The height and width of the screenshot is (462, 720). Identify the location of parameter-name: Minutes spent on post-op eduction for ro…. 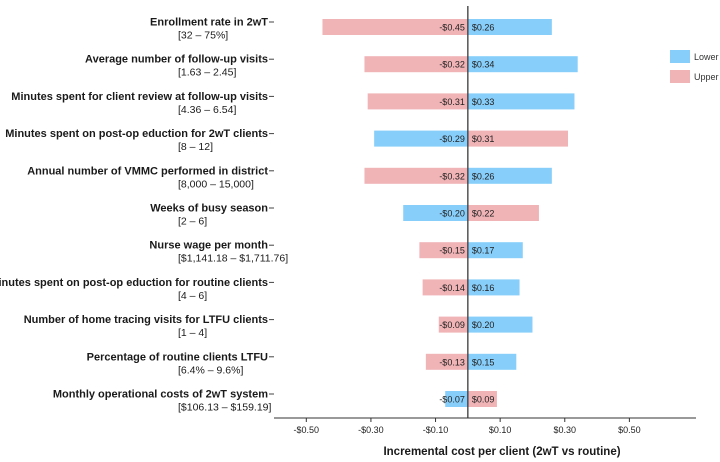
(134, 283).